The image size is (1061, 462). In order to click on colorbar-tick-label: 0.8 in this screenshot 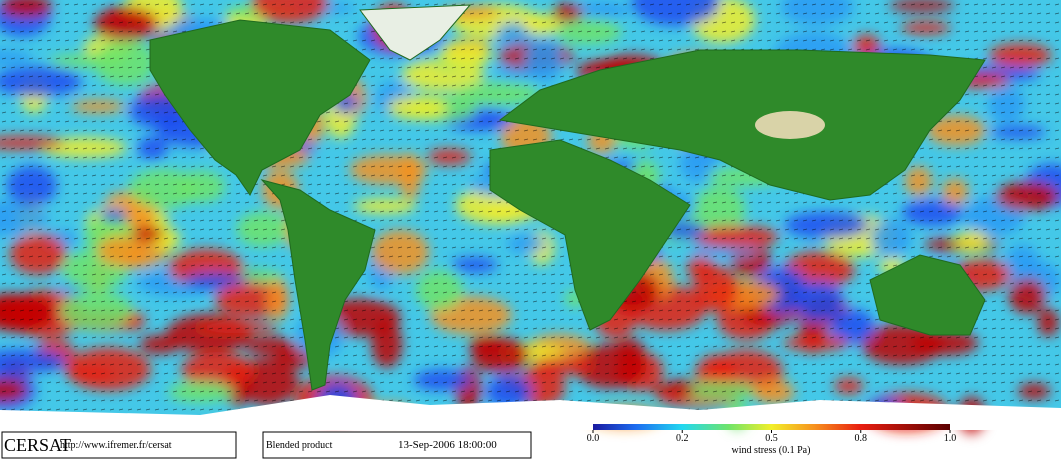, I will do `click(861, 438)`.